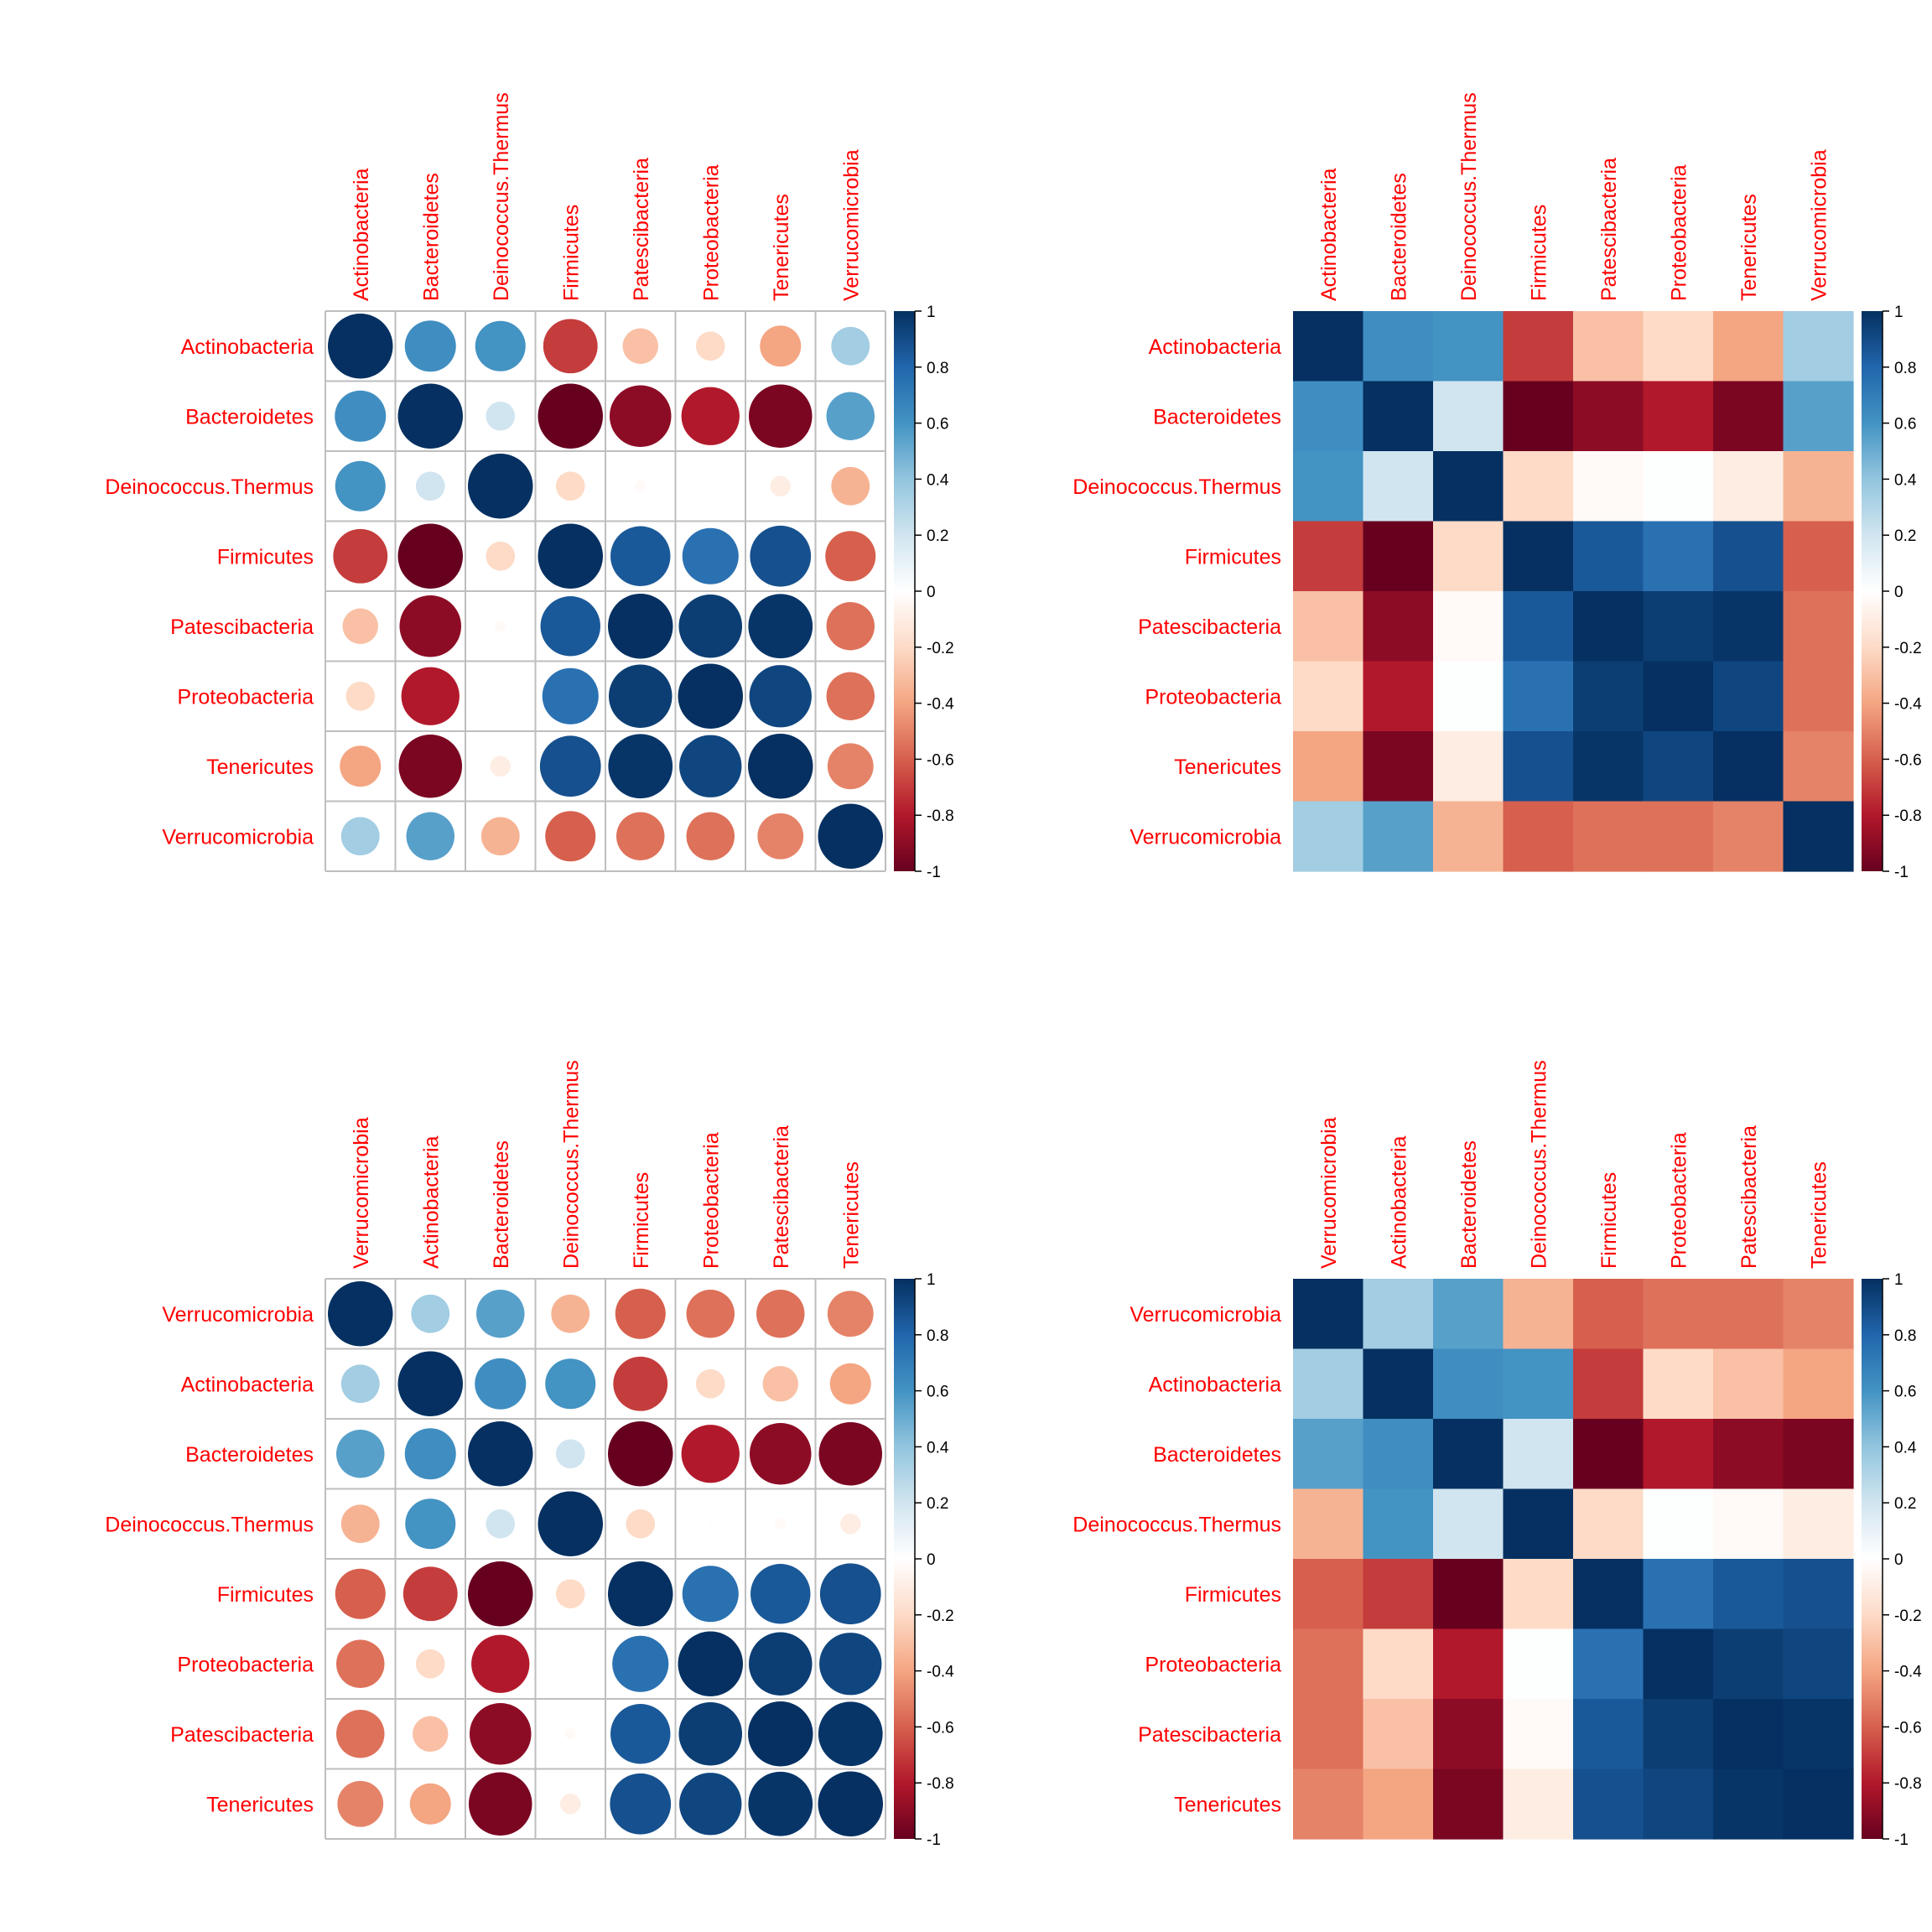  Describe the element at coordinates (904, 591) in the screenshot. I see `colorbar` at that location.